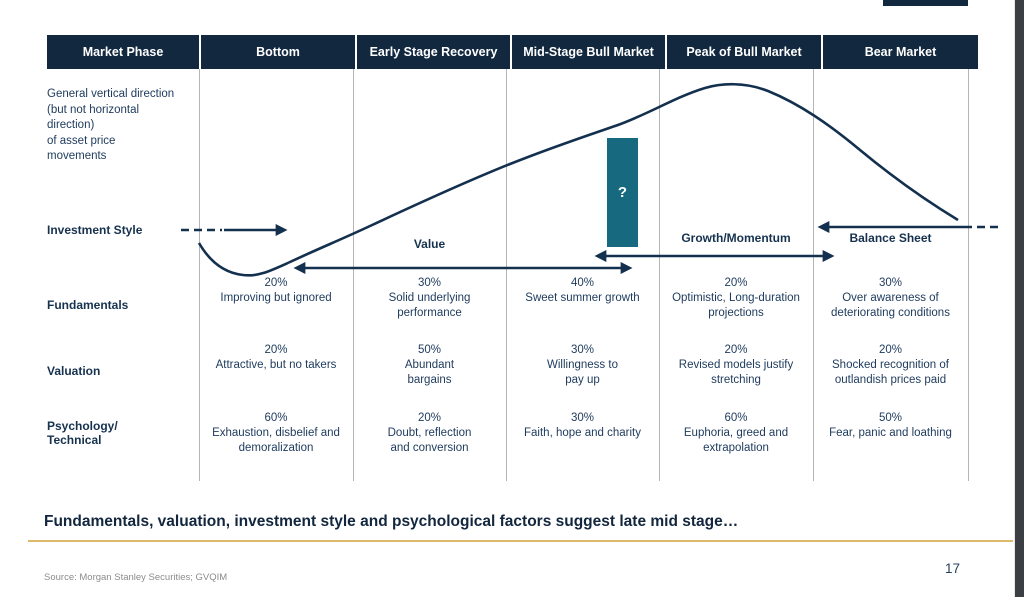 Image resolution: width=1024 pixels, height=597 pixels. Describe the element at coordinates (744, 52) in the screenshot. I see `header-peak-of-bull-market: Peak of Bull Market` at that location.